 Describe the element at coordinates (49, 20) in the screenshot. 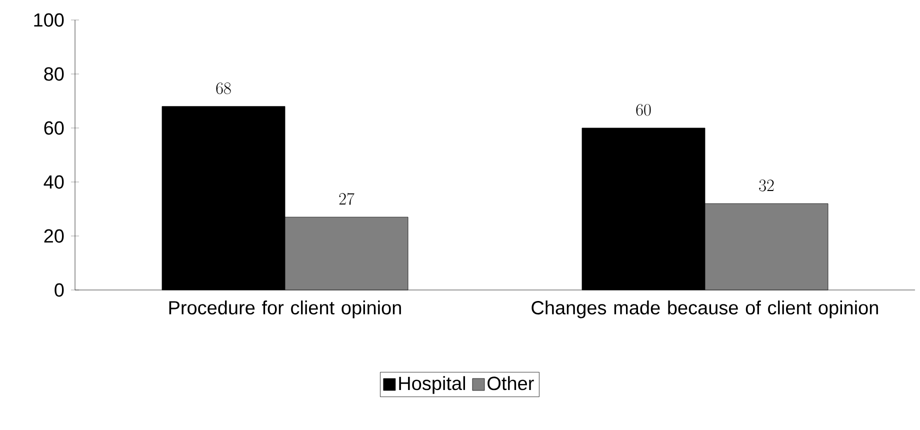

I see `y-tick-label: 100` at that location.